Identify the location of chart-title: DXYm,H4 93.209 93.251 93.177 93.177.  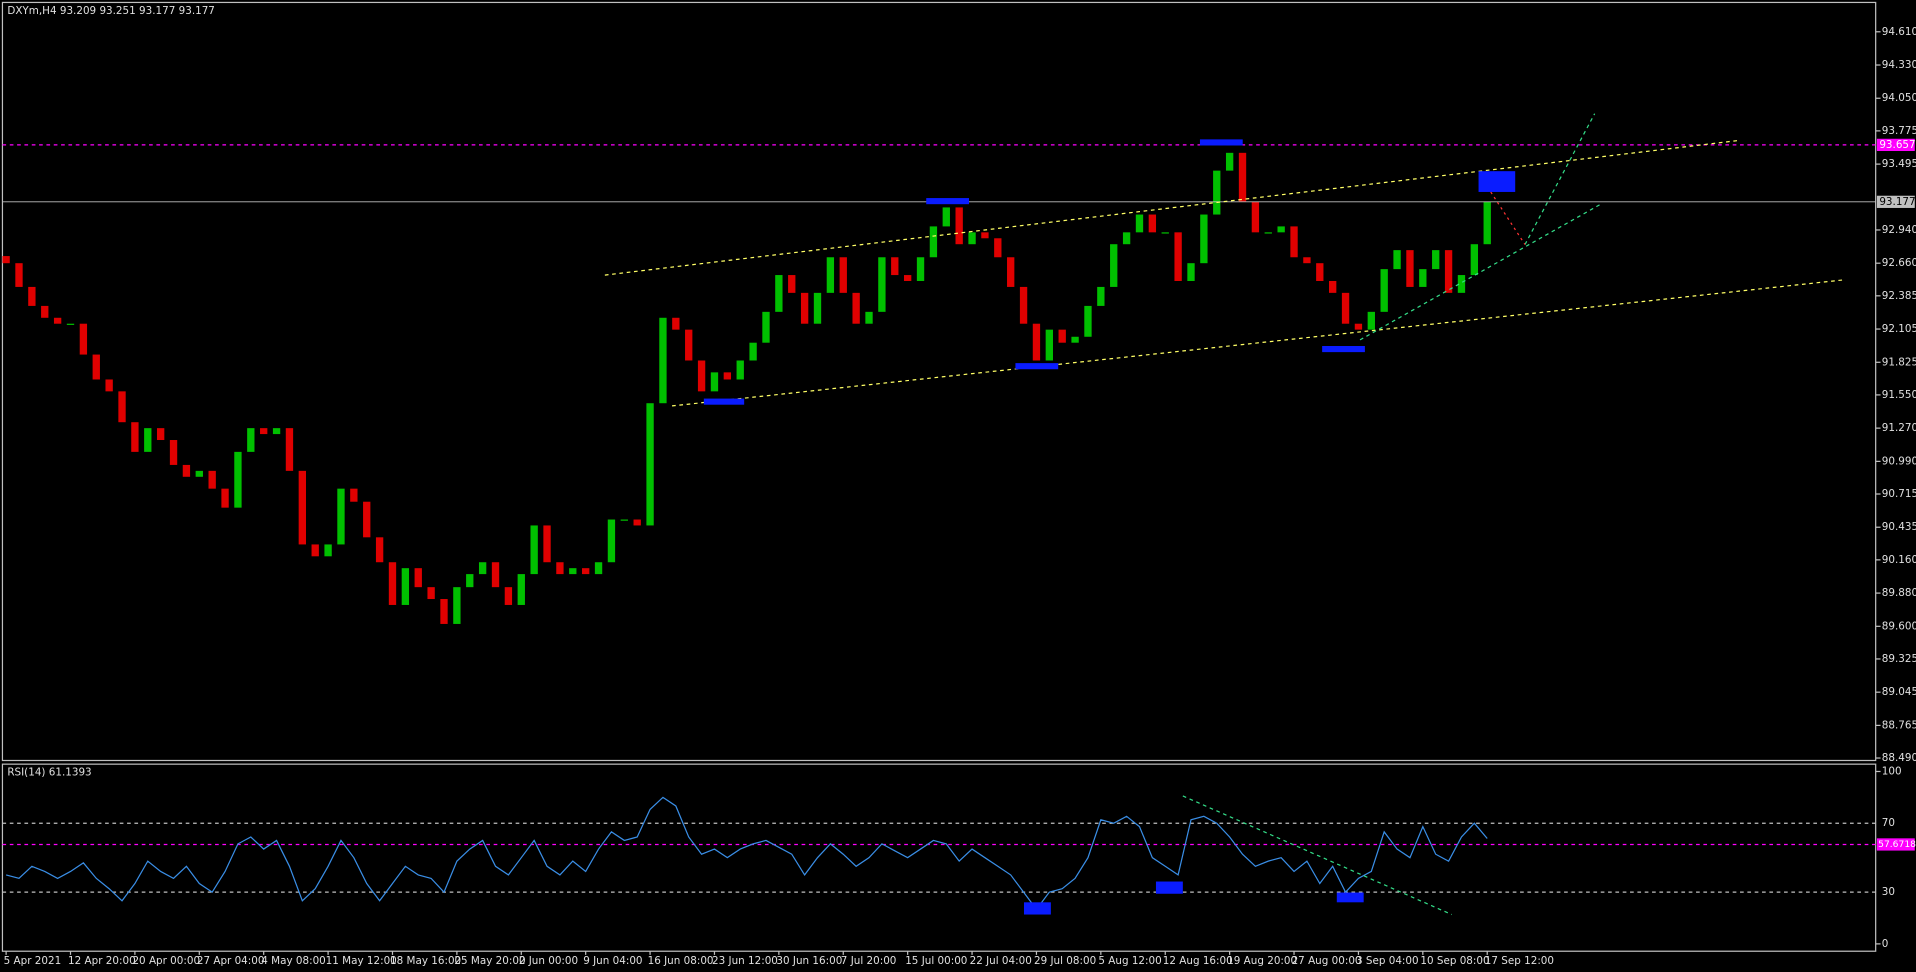
(111, 11).